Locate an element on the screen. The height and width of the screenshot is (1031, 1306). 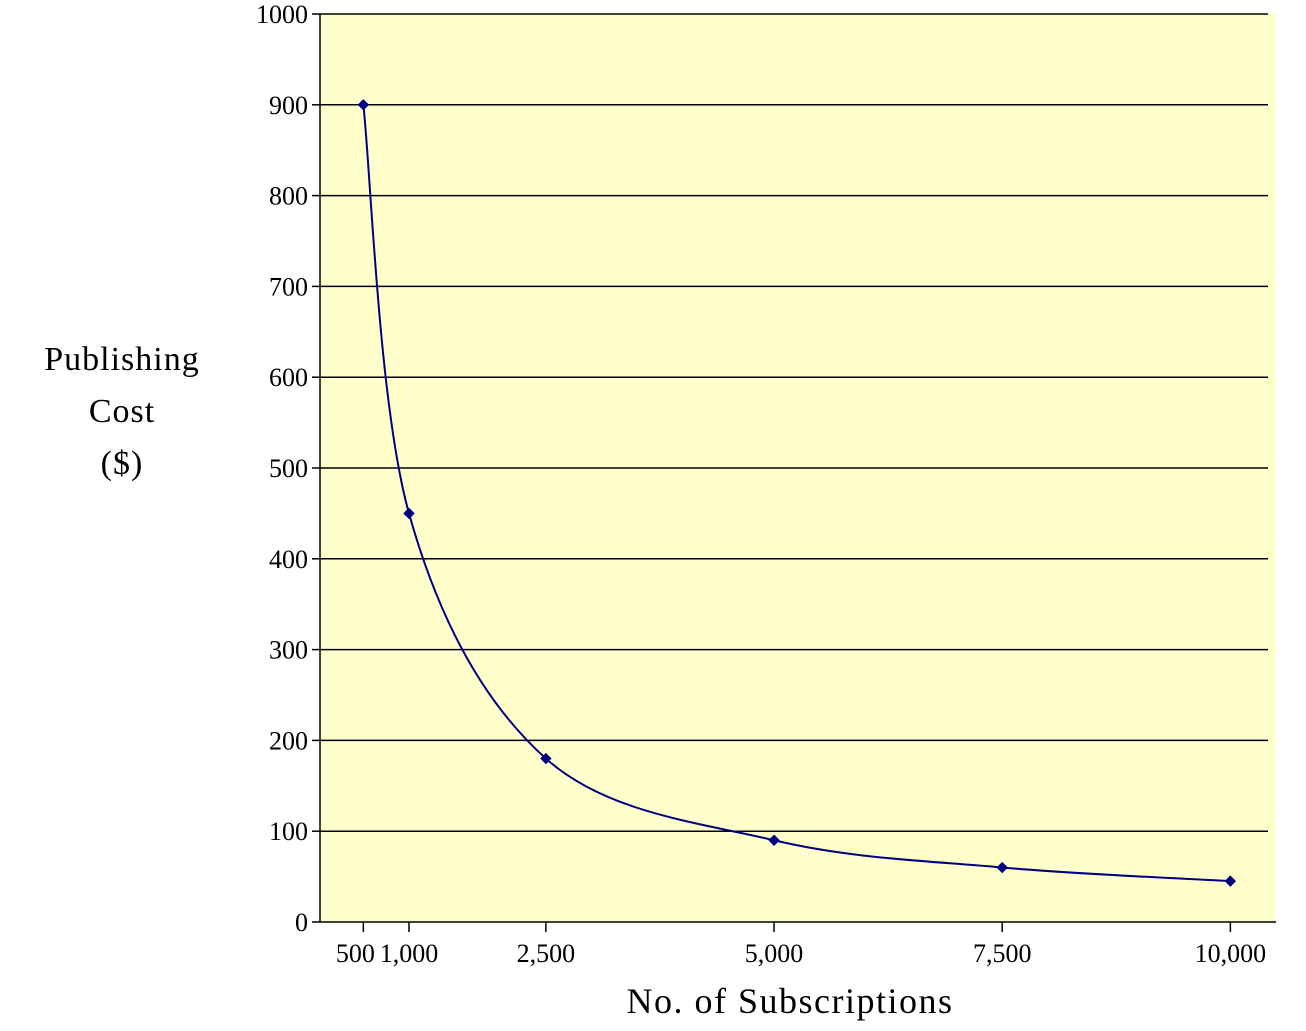
y-axis-label: Publishing Cost ($) is located at coordinates (121, 411).